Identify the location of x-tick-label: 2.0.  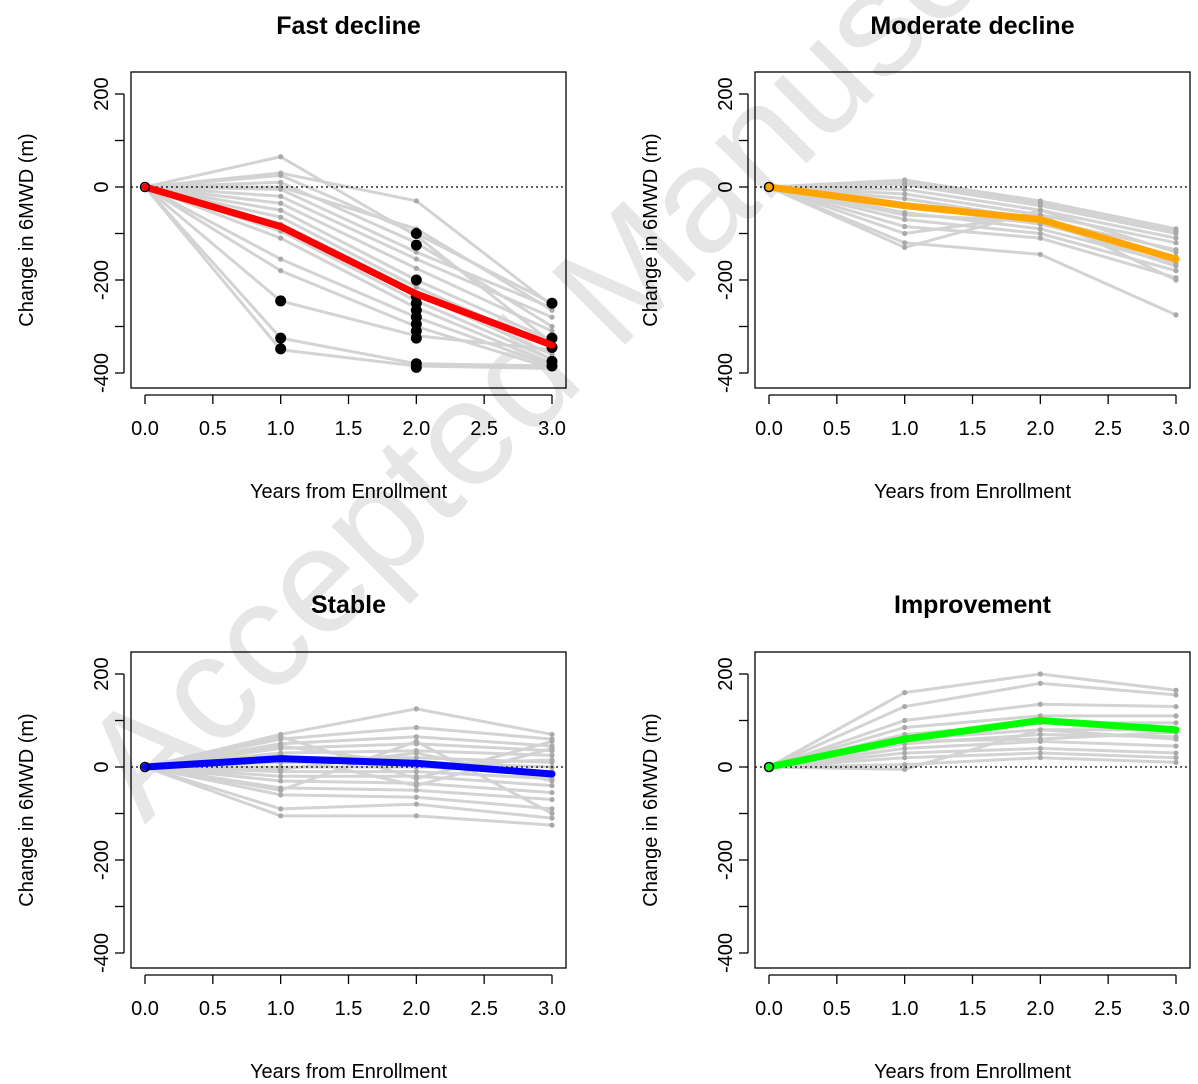
(416, 429).